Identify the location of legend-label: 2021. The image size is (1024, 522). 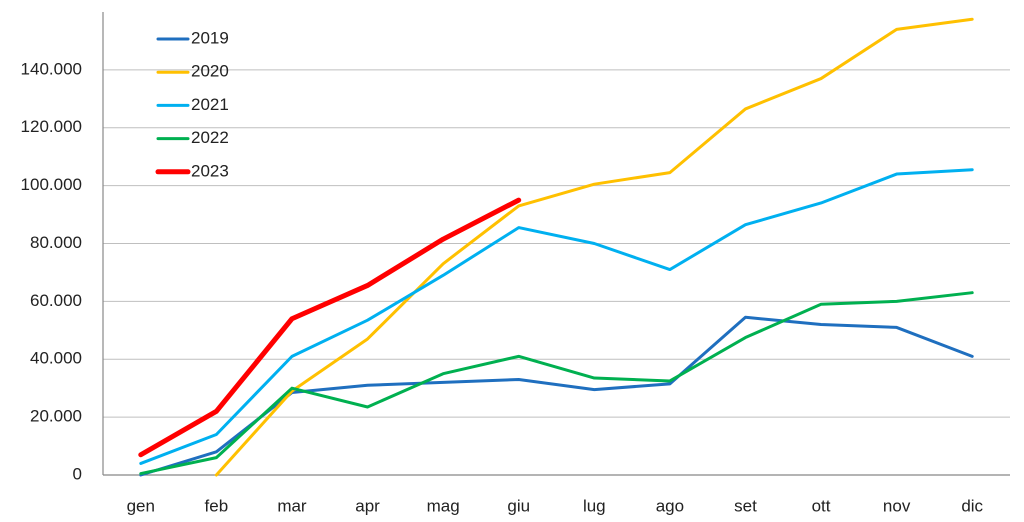
(210, 104).